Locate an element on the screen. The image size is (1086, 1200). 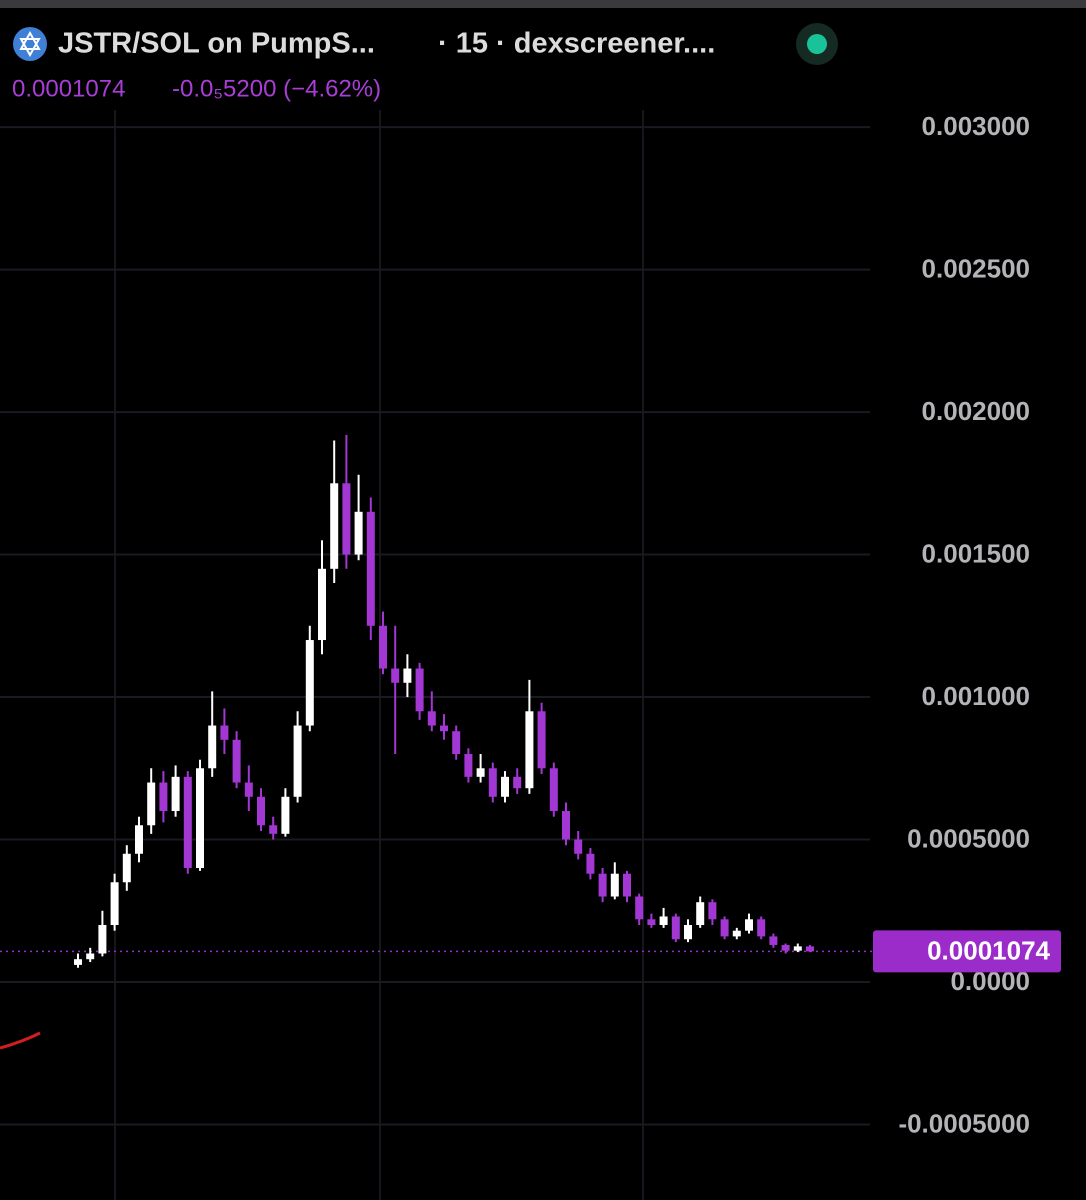
last-price-badge is located at coordinates (967, 951).